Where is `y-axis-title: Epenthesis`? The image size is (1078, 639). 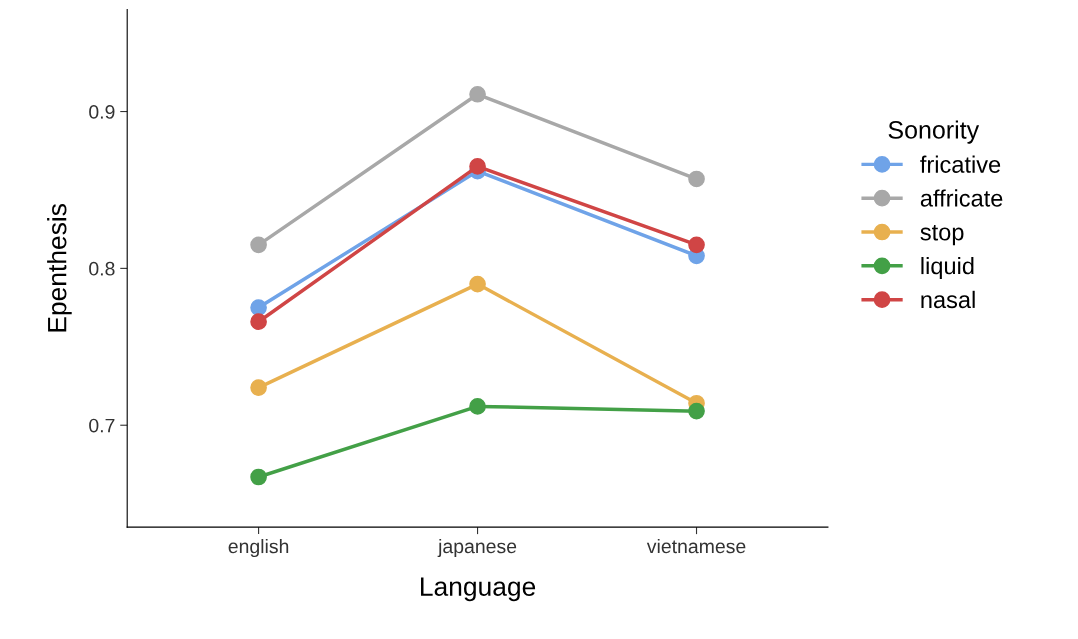 y-axis-title: Epenthesis is located at coordinates (59, 268).